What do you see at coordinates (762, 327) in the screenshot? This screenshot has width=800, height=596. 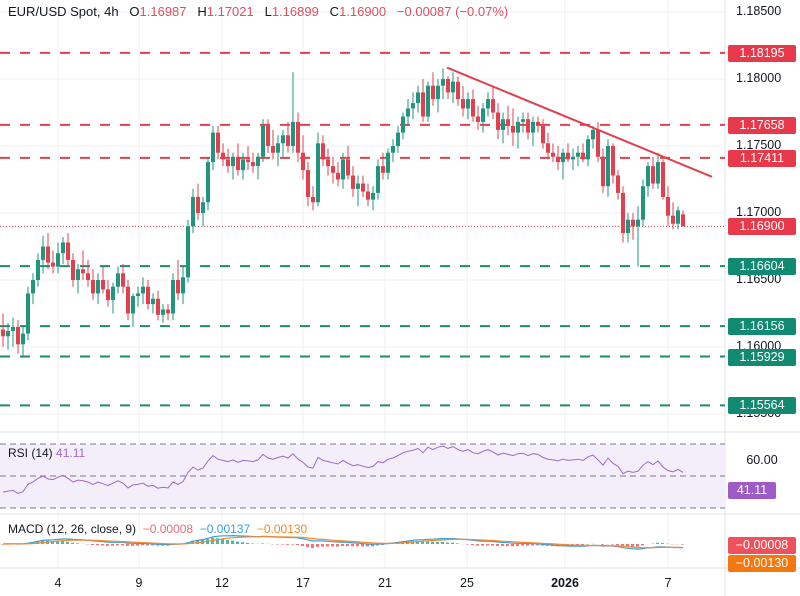 I see `price-level-tag: 1.16156` at bounding box center [762, 327].